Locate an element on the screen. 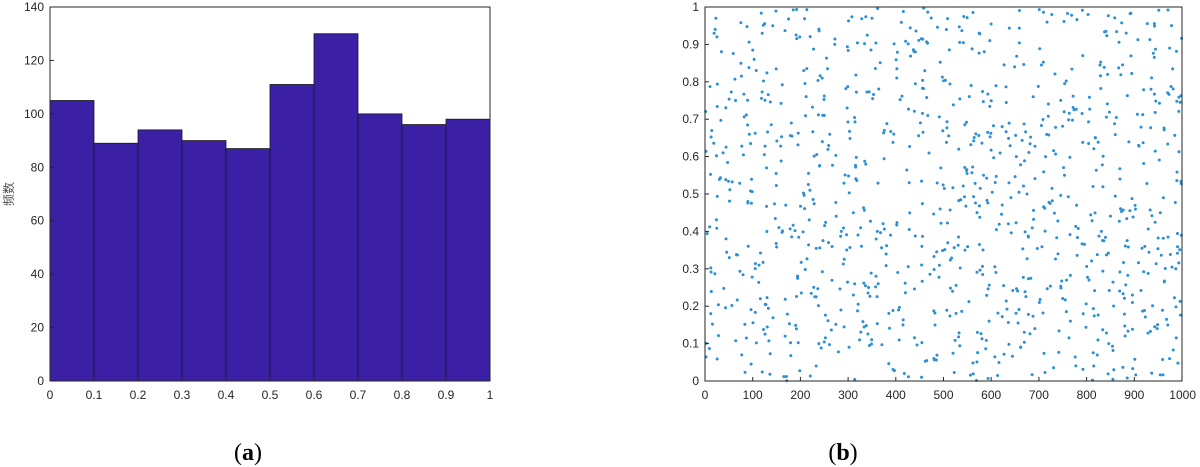 The height and width of the screenshot is (467, 1200). scatter-x-tick-label: 800 is located at coordinates (1087, 395).